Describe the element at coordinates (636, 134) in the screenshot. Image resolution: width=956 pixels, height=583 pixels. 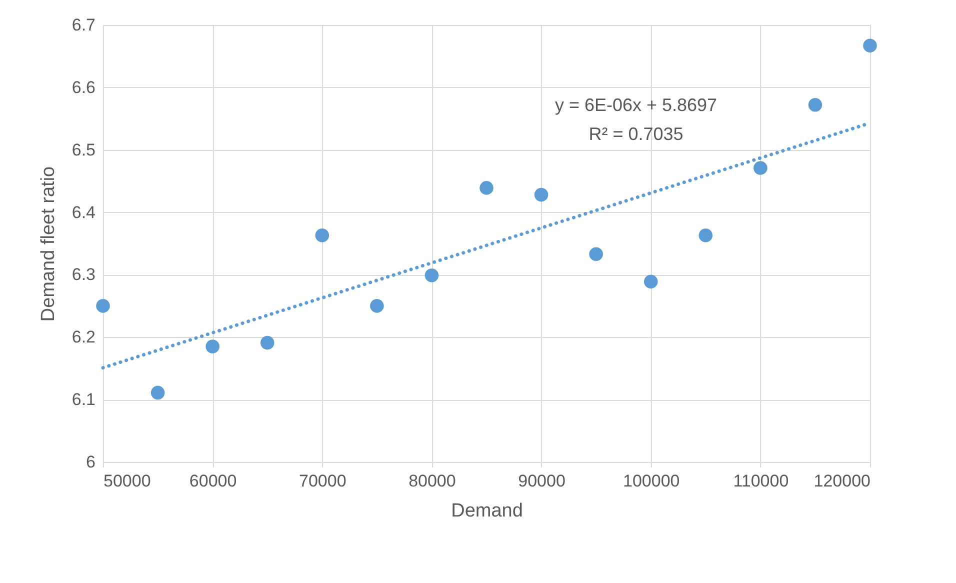
I see `annotation: R² = 0.7035` at that location.